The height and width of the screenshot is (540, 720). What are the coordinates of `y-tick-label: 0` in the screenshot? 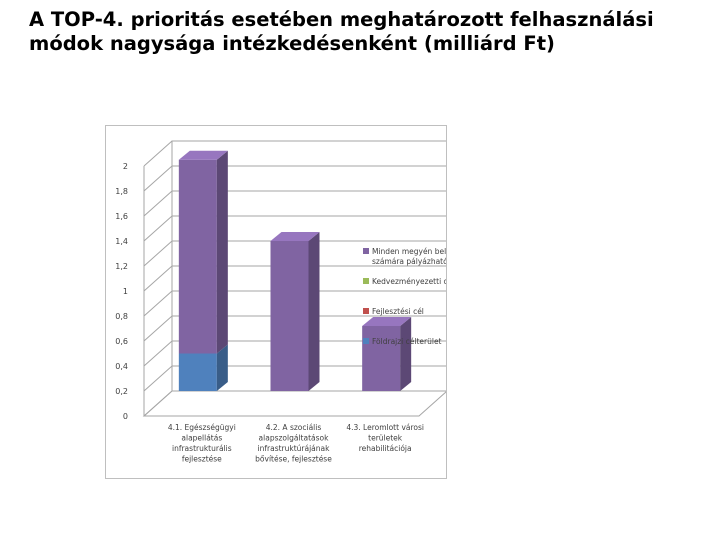 It's located at (125, 416).